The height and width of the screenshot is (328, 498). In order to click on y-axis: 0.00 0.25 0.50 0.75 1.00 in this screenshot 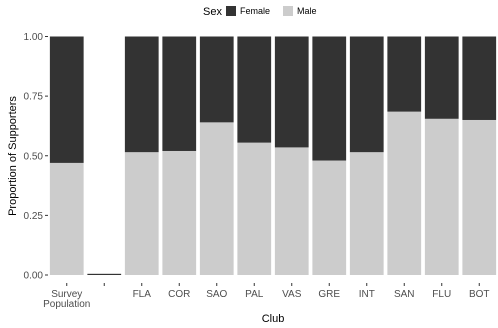, I will do `click(36, 157)`.